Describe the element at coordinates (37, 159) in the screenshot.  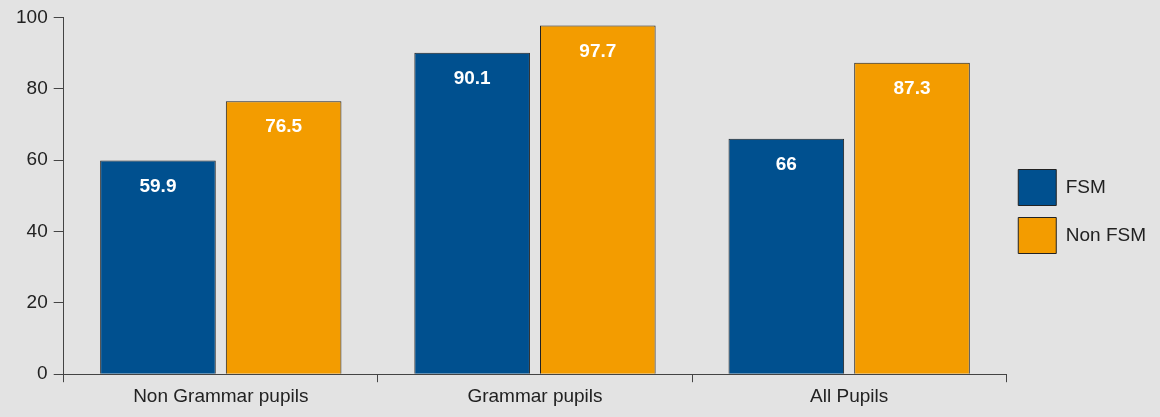
I see `y-tick-label: 60` at that location.